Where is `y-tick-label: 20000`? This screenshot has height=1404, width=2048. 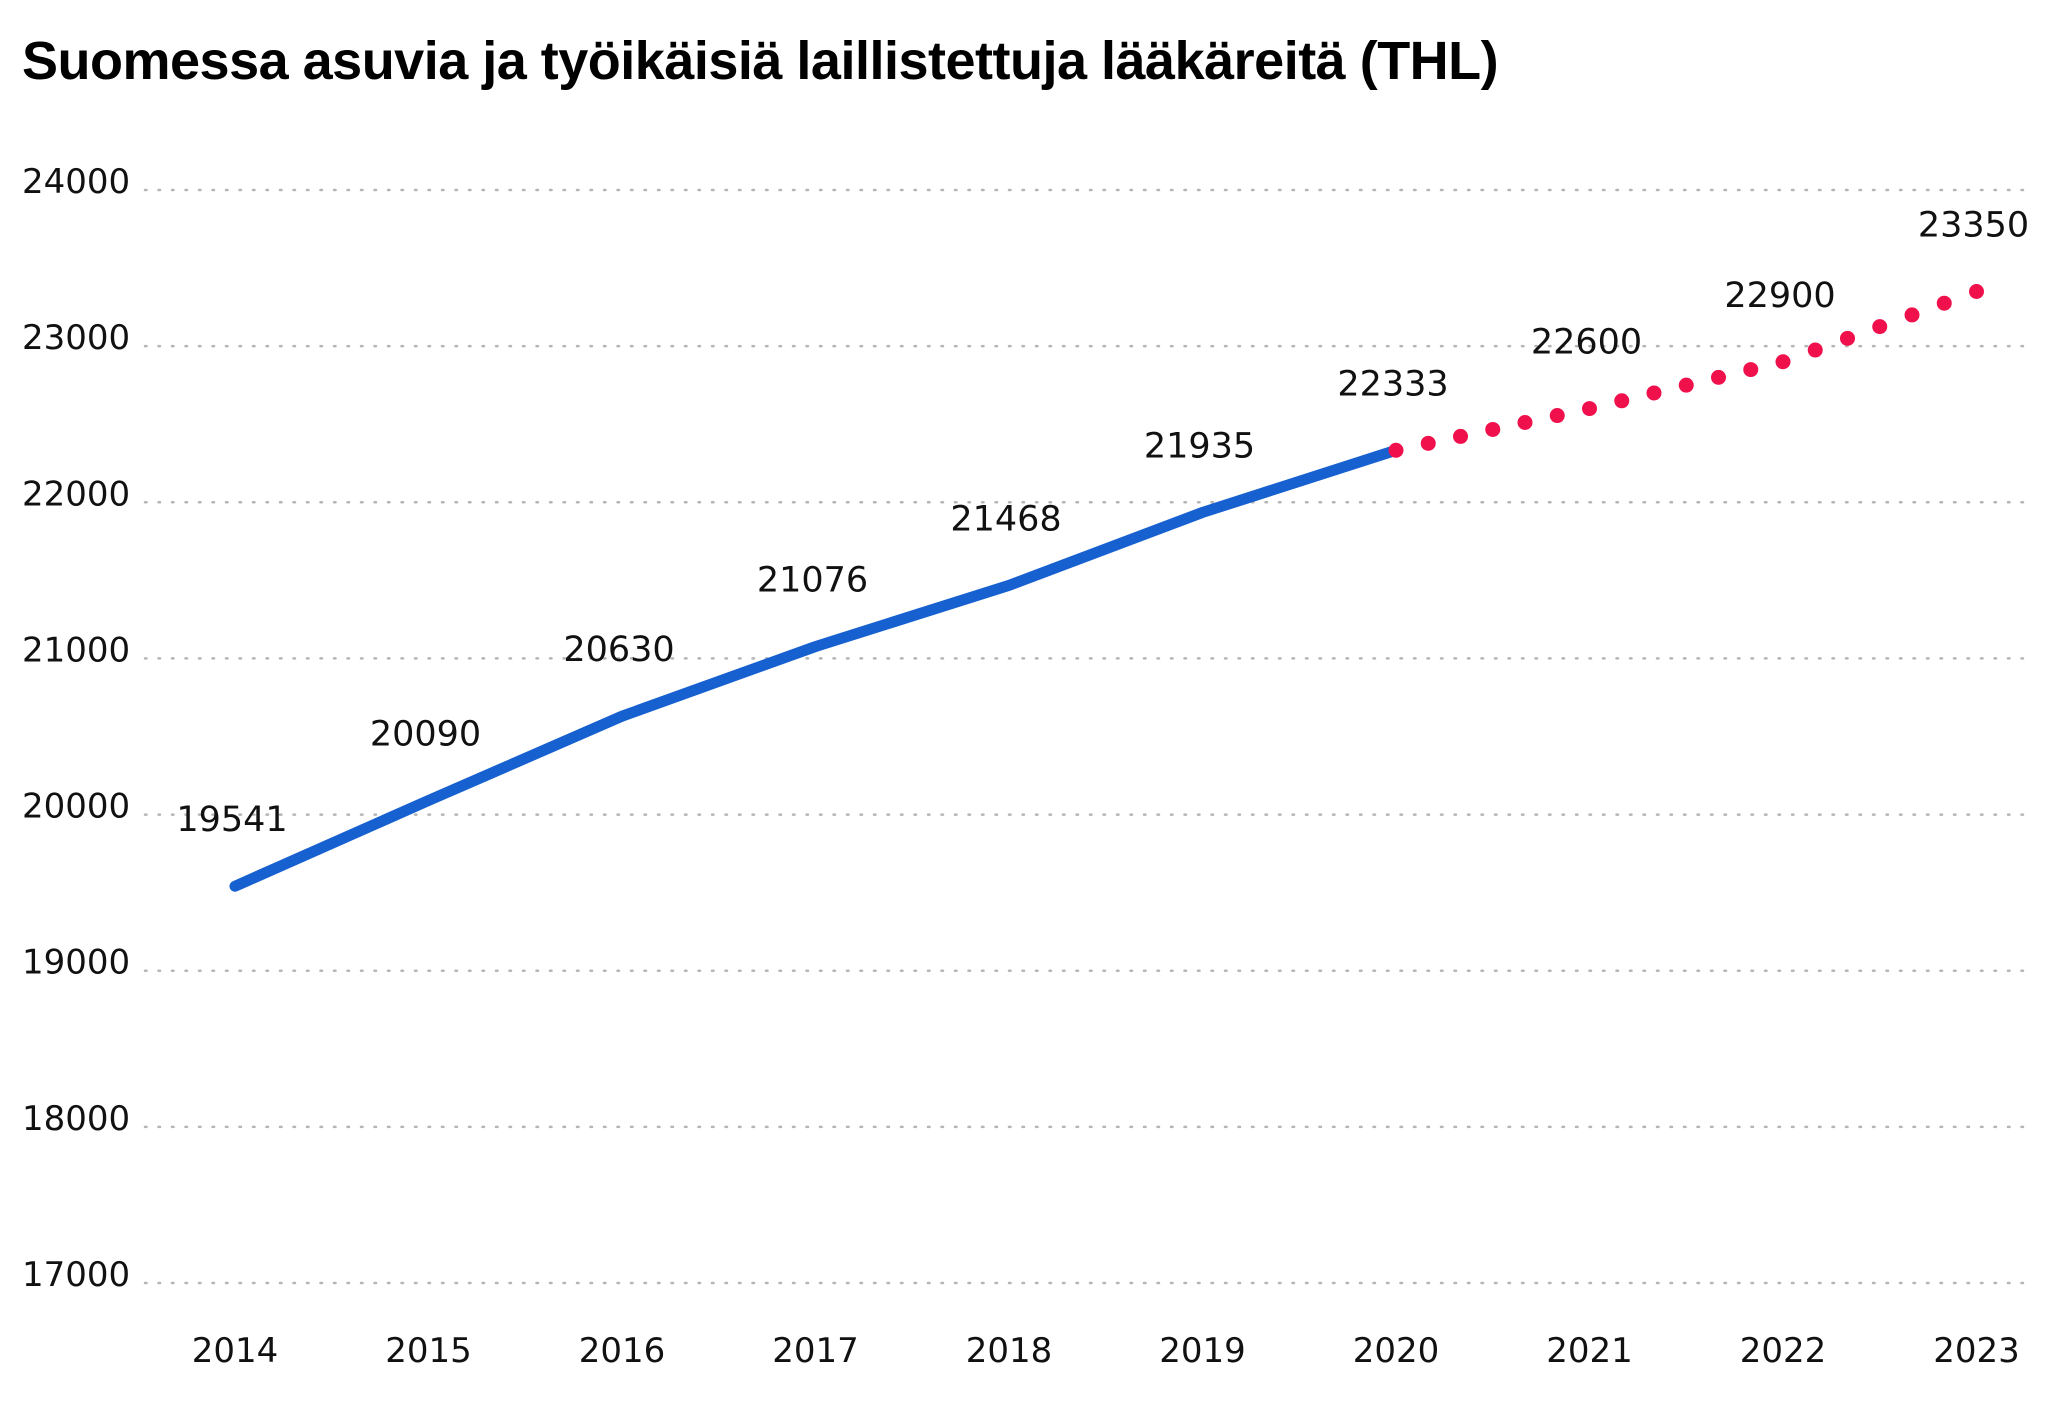 y-tick-label: 20000 is located at coordinates (76, 807).